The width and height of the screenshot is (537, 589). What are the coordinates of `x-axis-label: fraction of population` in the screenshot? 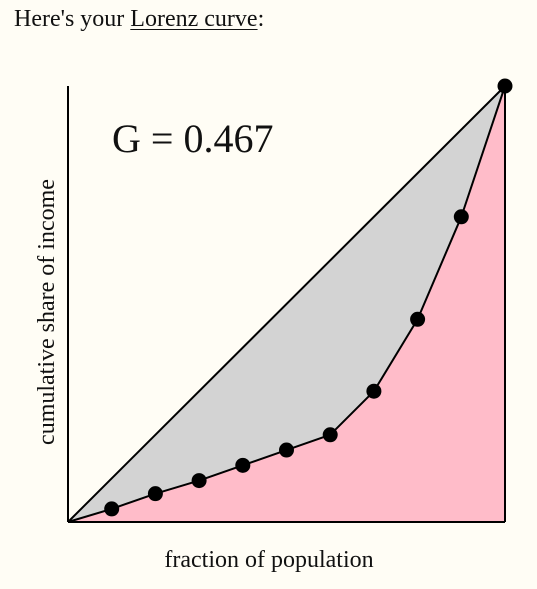 It's located at (268, 560).